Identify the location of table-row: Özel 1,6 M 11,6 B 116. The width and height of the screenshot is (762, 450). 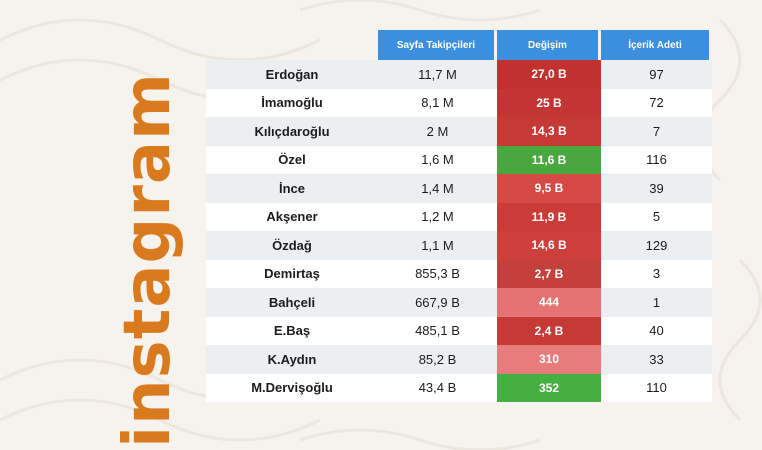
(459, 159).